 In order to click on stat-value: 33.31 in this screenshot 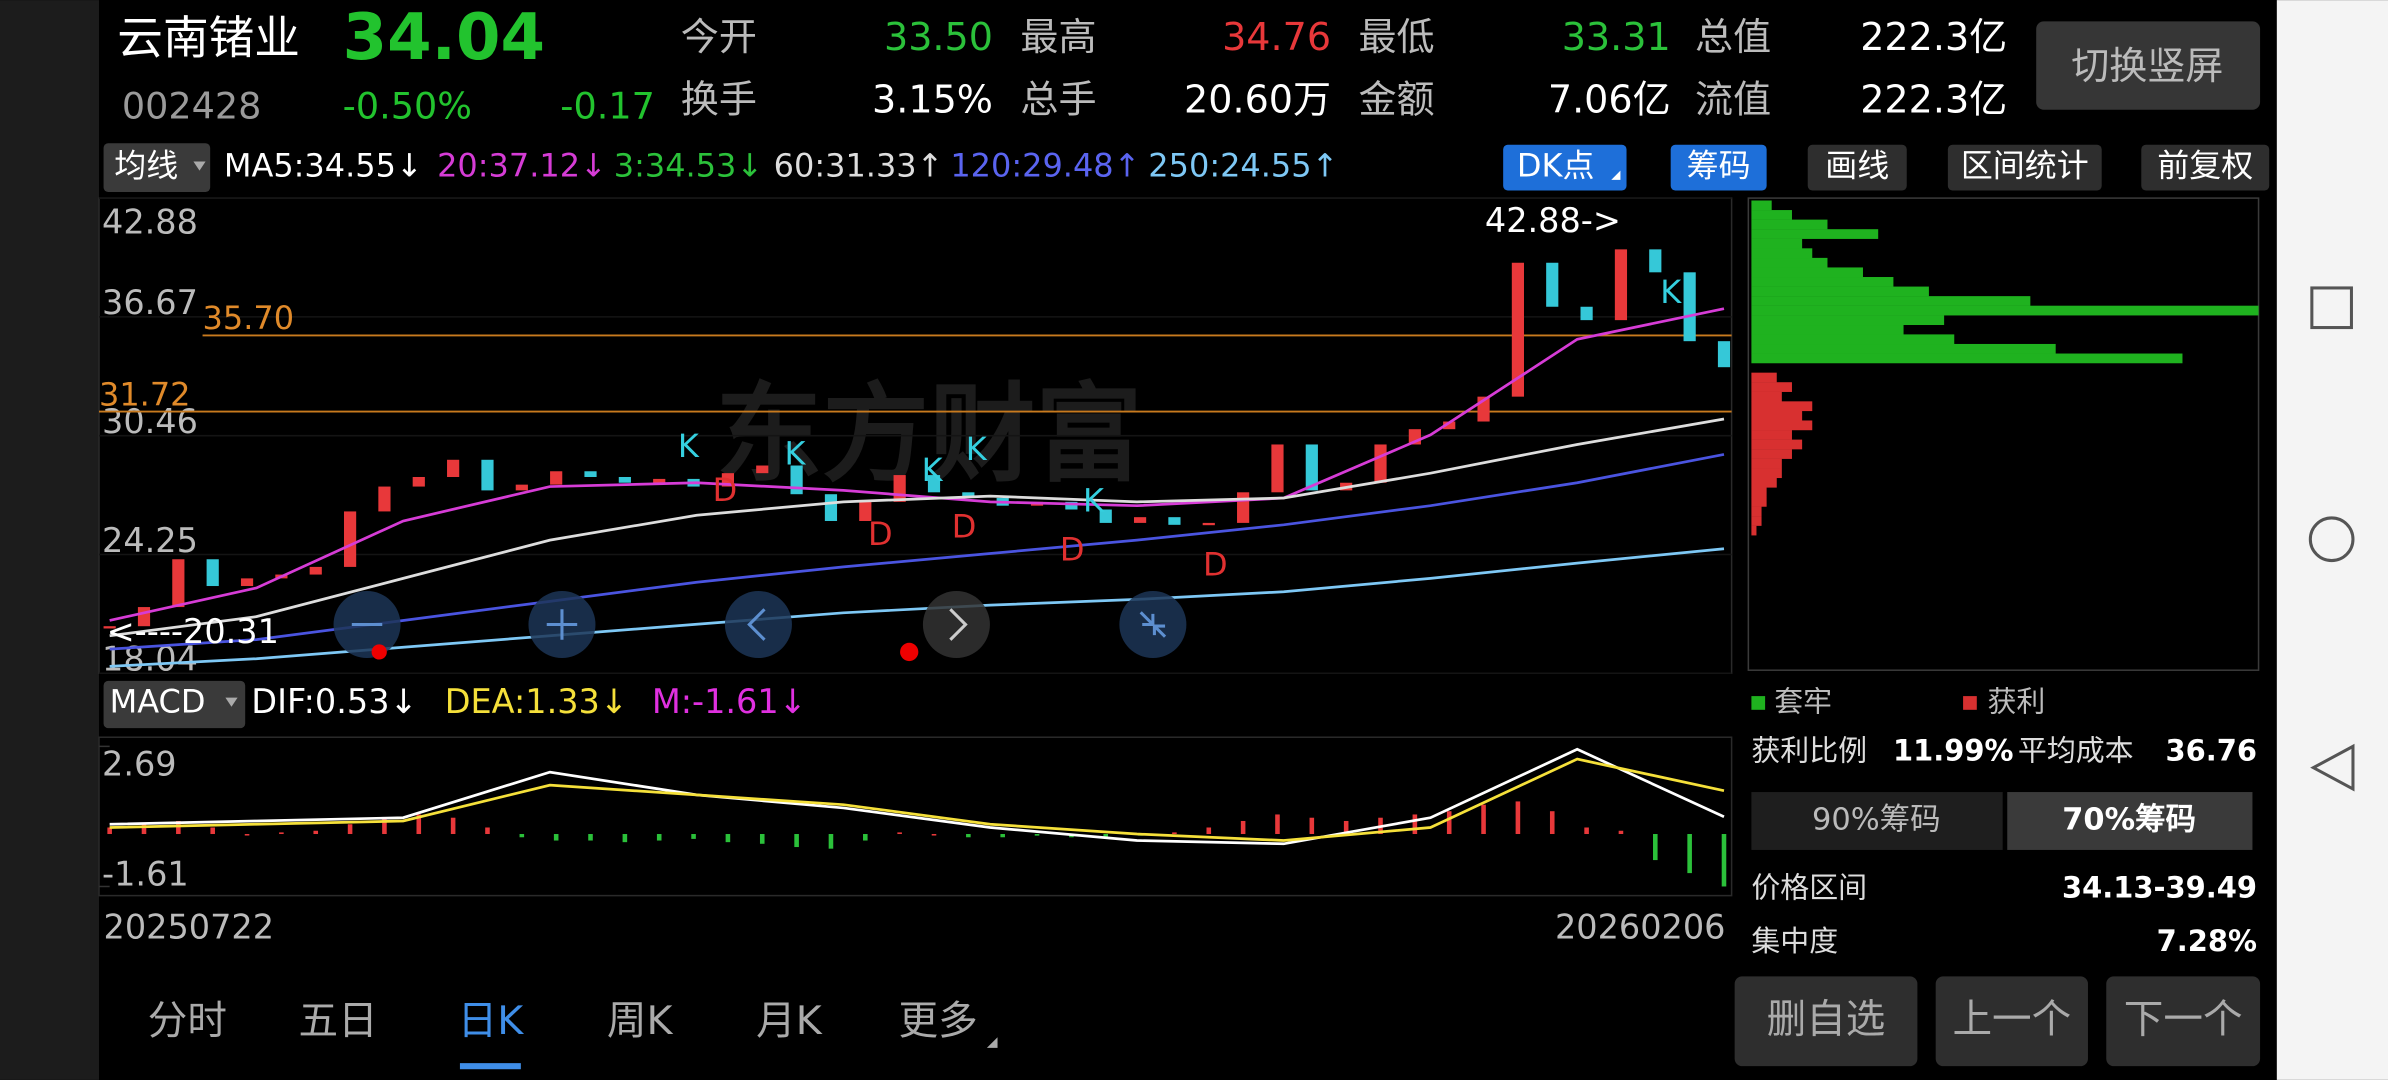, I will do `click(1616, 37)`.